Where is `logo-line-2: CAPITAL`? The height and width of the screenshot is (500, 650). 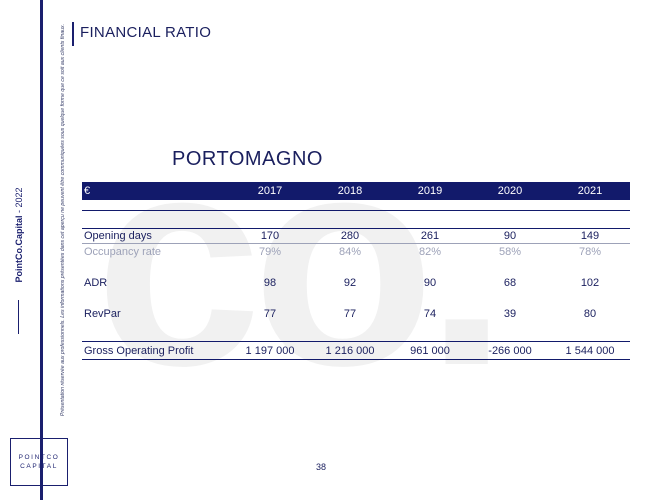
logo-line-2: CAPITAL is located at coordinates (39, 466).